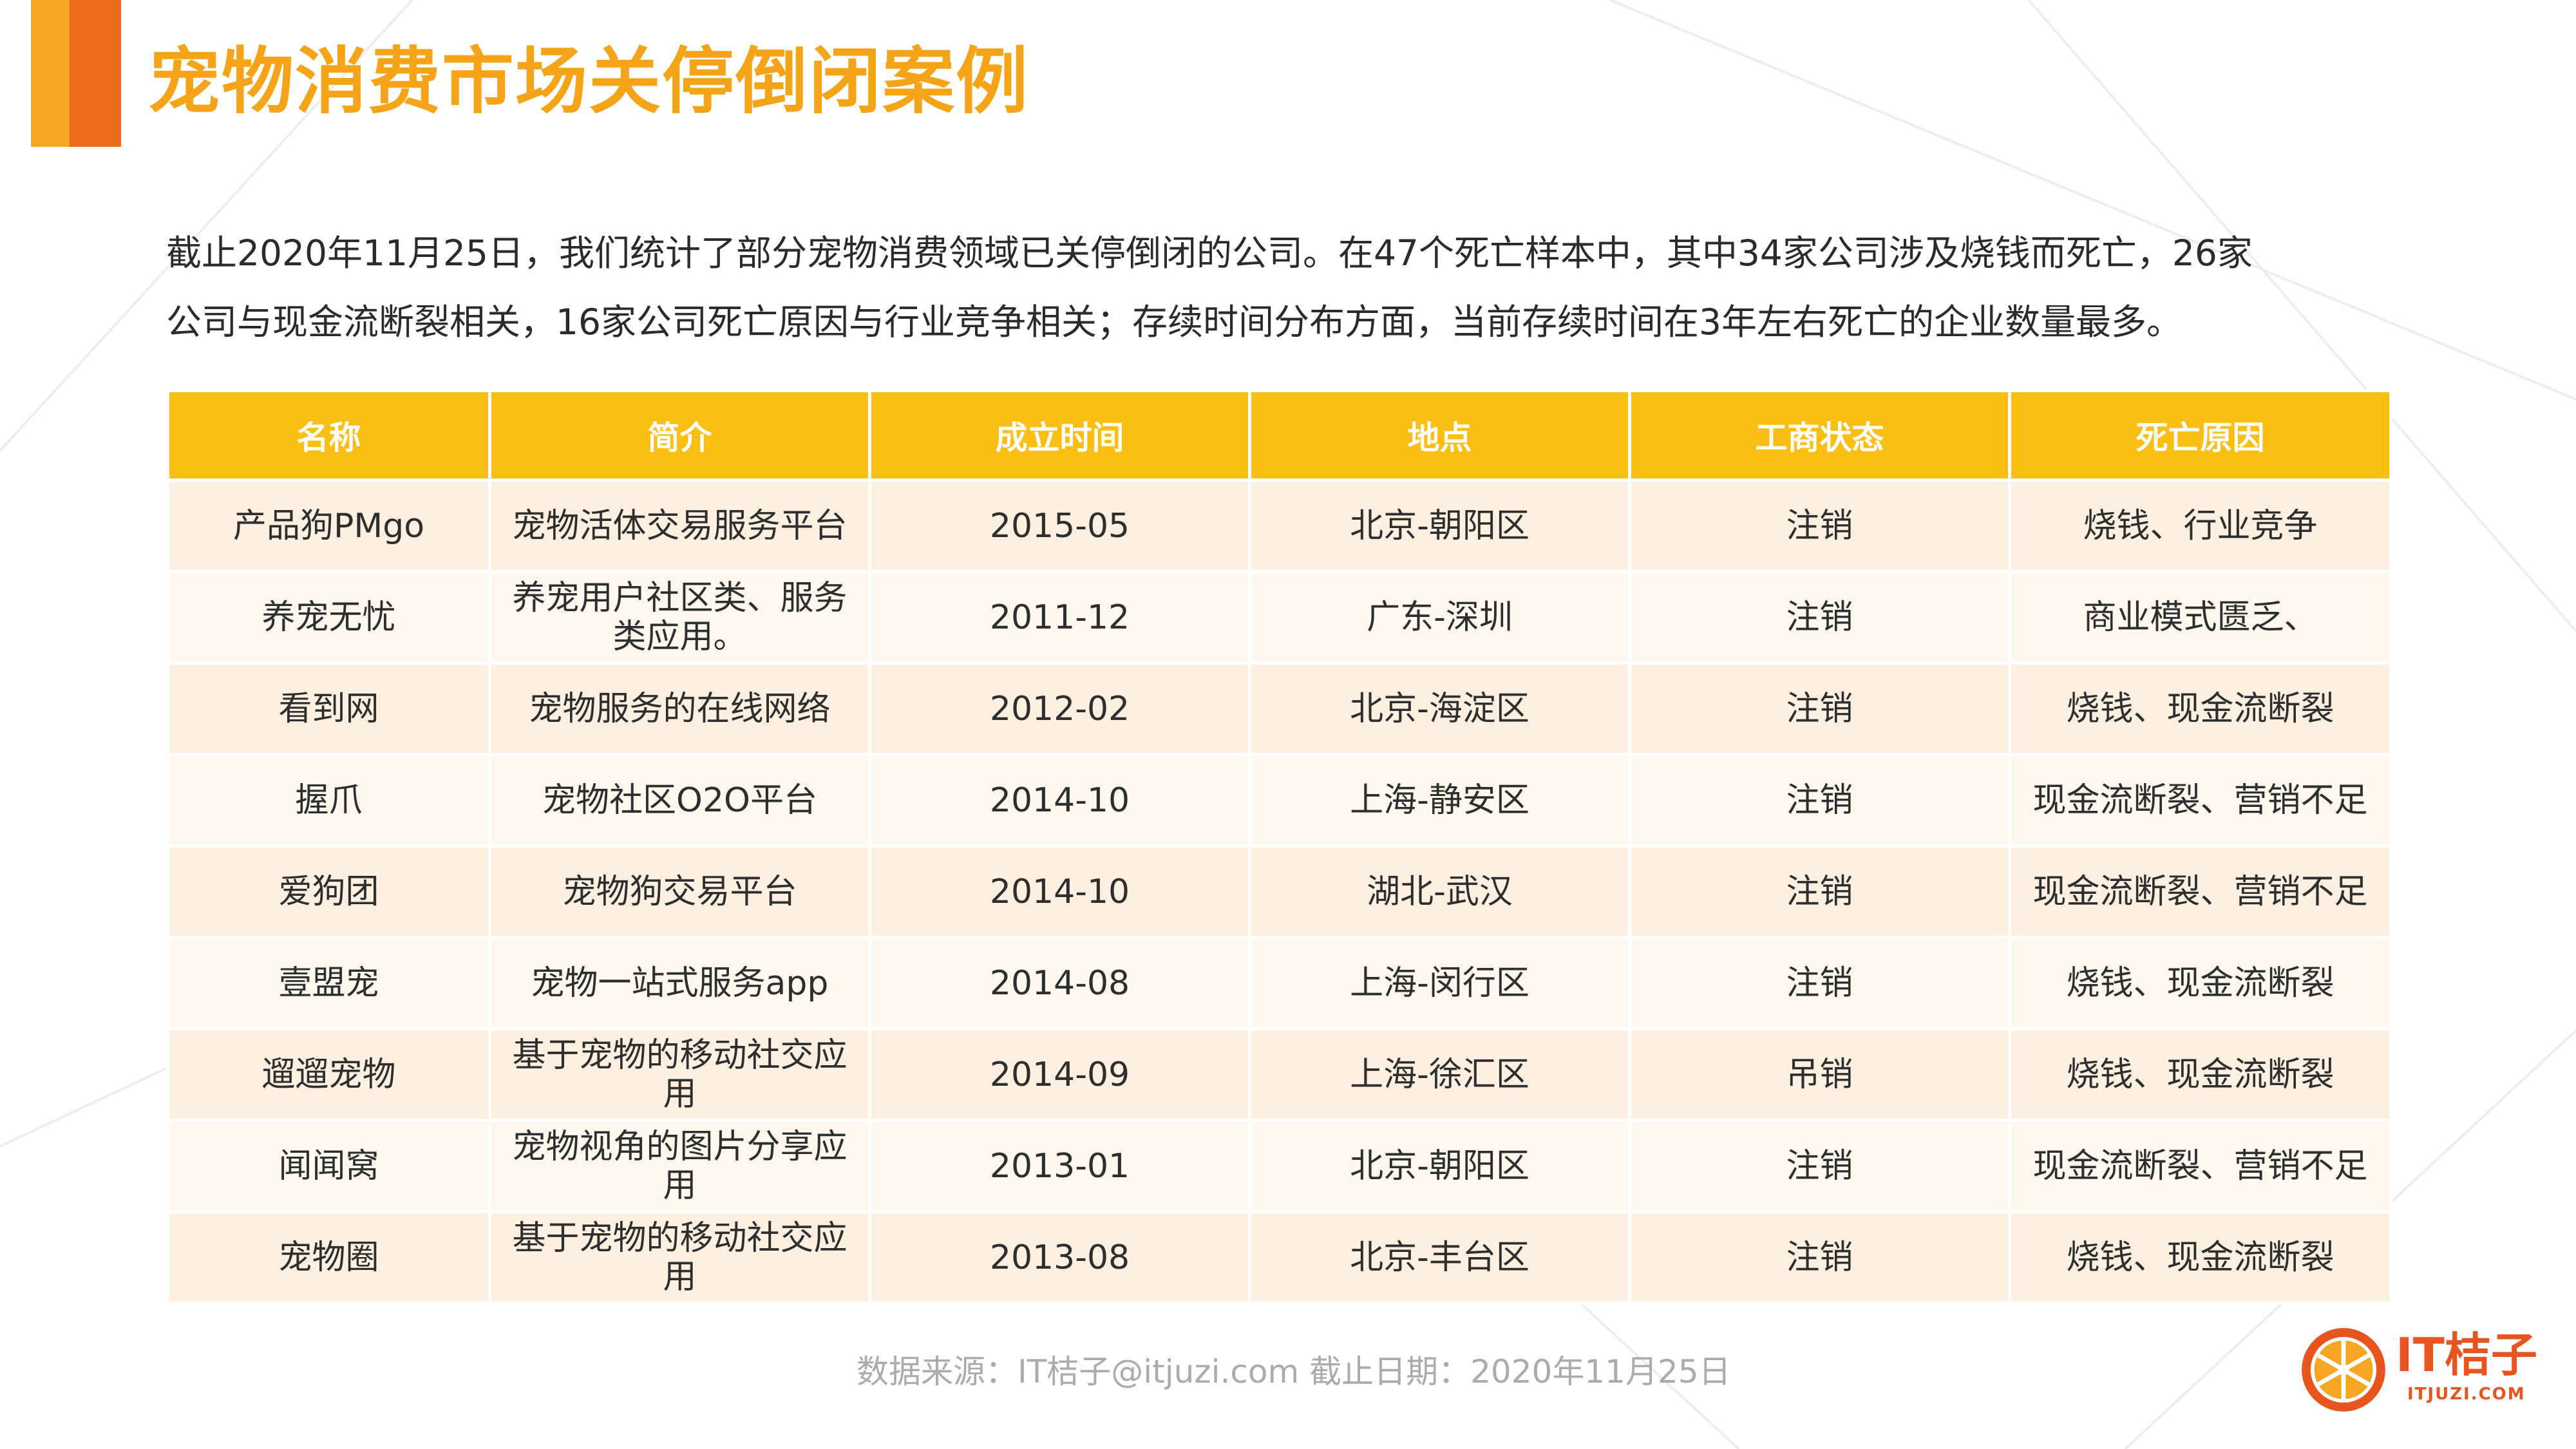  Describe the element at coordinates (1294, 1372) in the screenshot. I see `data-source-note: 数据来源：IT桔子@itjuzi.com 截止日期：2020年11月25日` at that location.